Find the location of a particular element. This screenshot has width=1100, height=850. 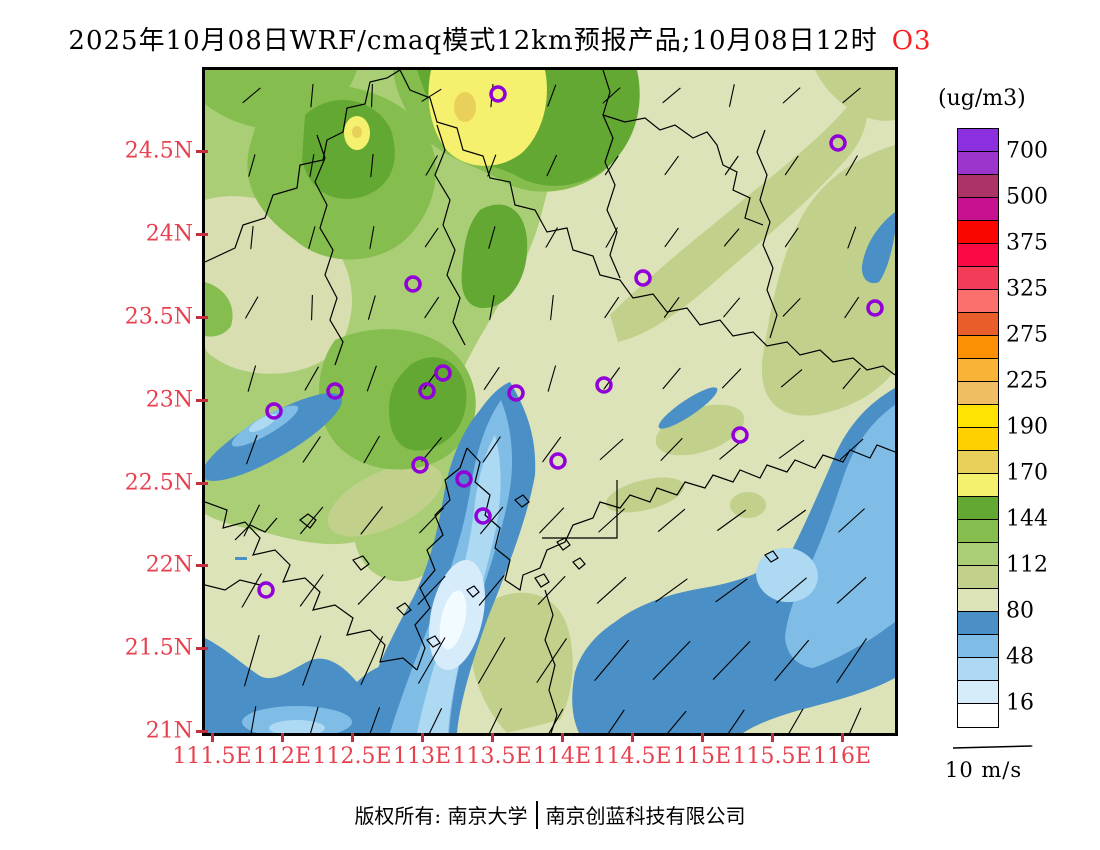

x-axis-label: 113.5E is located at coordinates (492, 756).